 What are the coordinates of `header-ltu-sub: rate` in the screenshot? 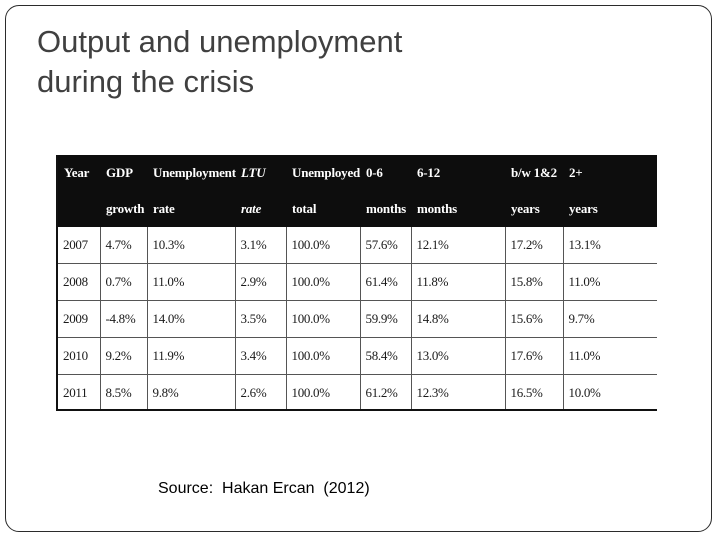 It's located at (251, 208).